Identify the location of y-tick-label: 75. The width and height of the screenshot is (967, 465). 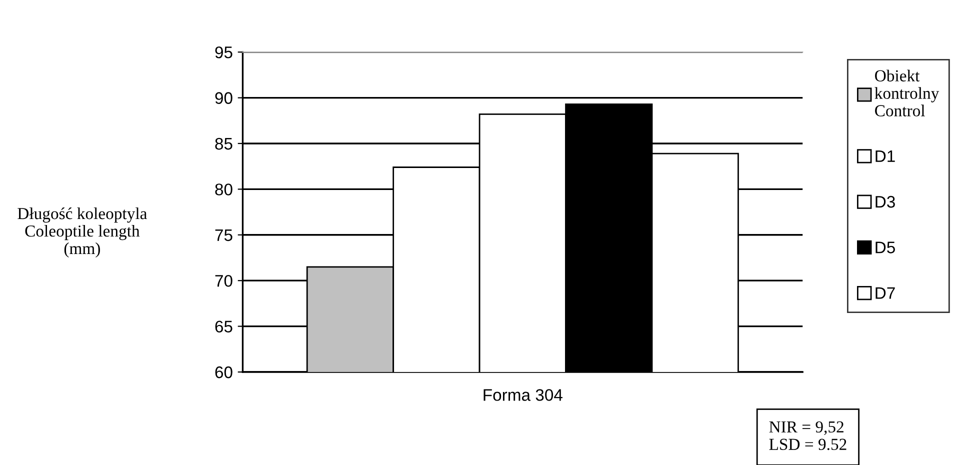
(223, 235).